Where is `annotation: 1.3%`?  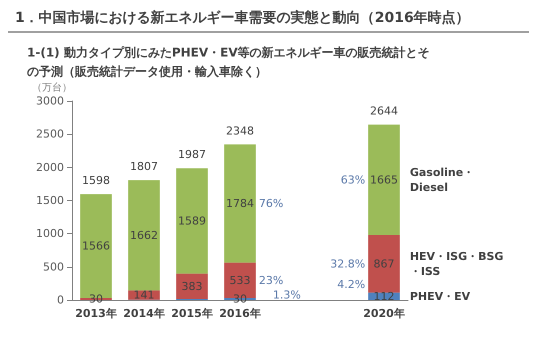 annotation: 1.3% is located at coordinates (286, 295).